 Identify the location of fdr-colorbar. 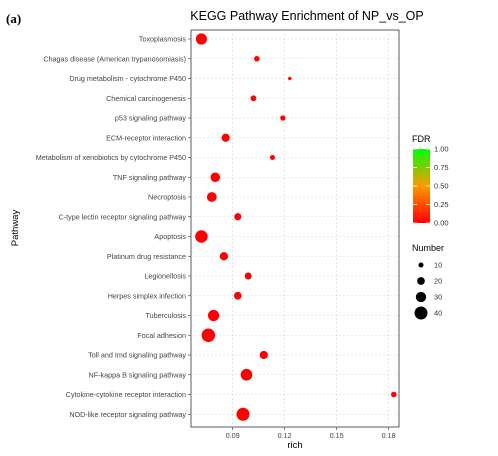
(421, 186).